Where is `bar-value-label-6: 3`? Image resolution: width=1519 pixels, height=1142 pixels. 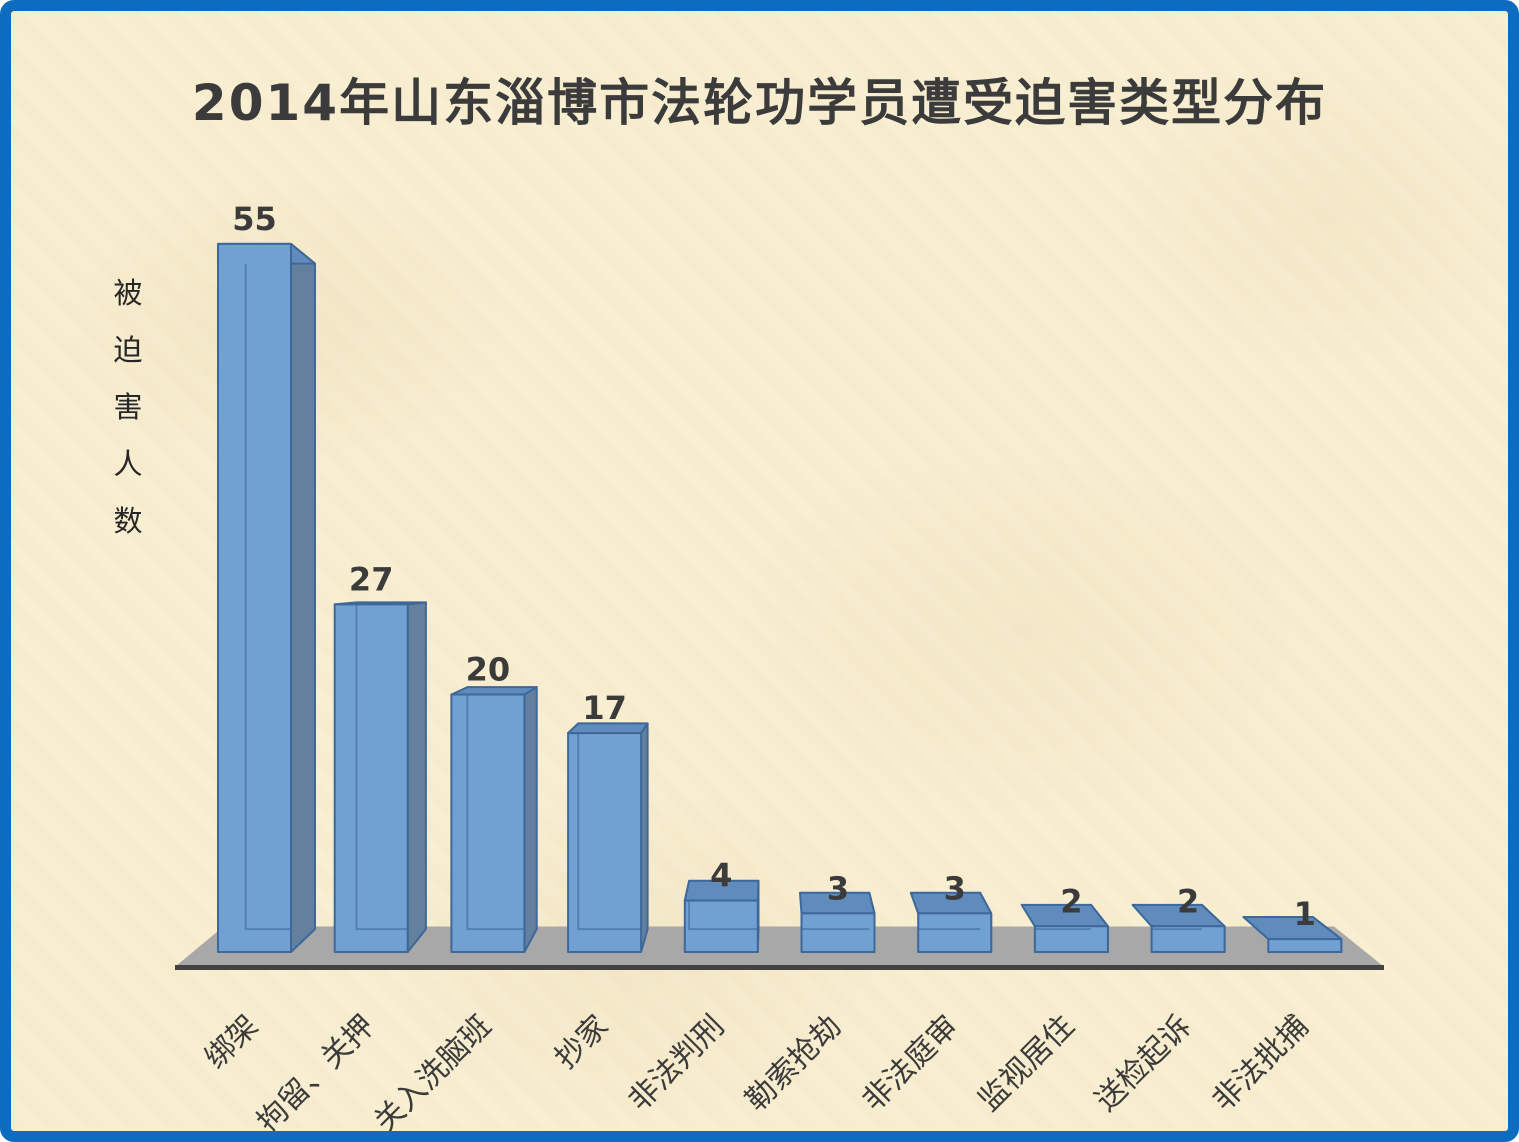 bar-value-label-6: 3 is located at coordinates (955, 888).